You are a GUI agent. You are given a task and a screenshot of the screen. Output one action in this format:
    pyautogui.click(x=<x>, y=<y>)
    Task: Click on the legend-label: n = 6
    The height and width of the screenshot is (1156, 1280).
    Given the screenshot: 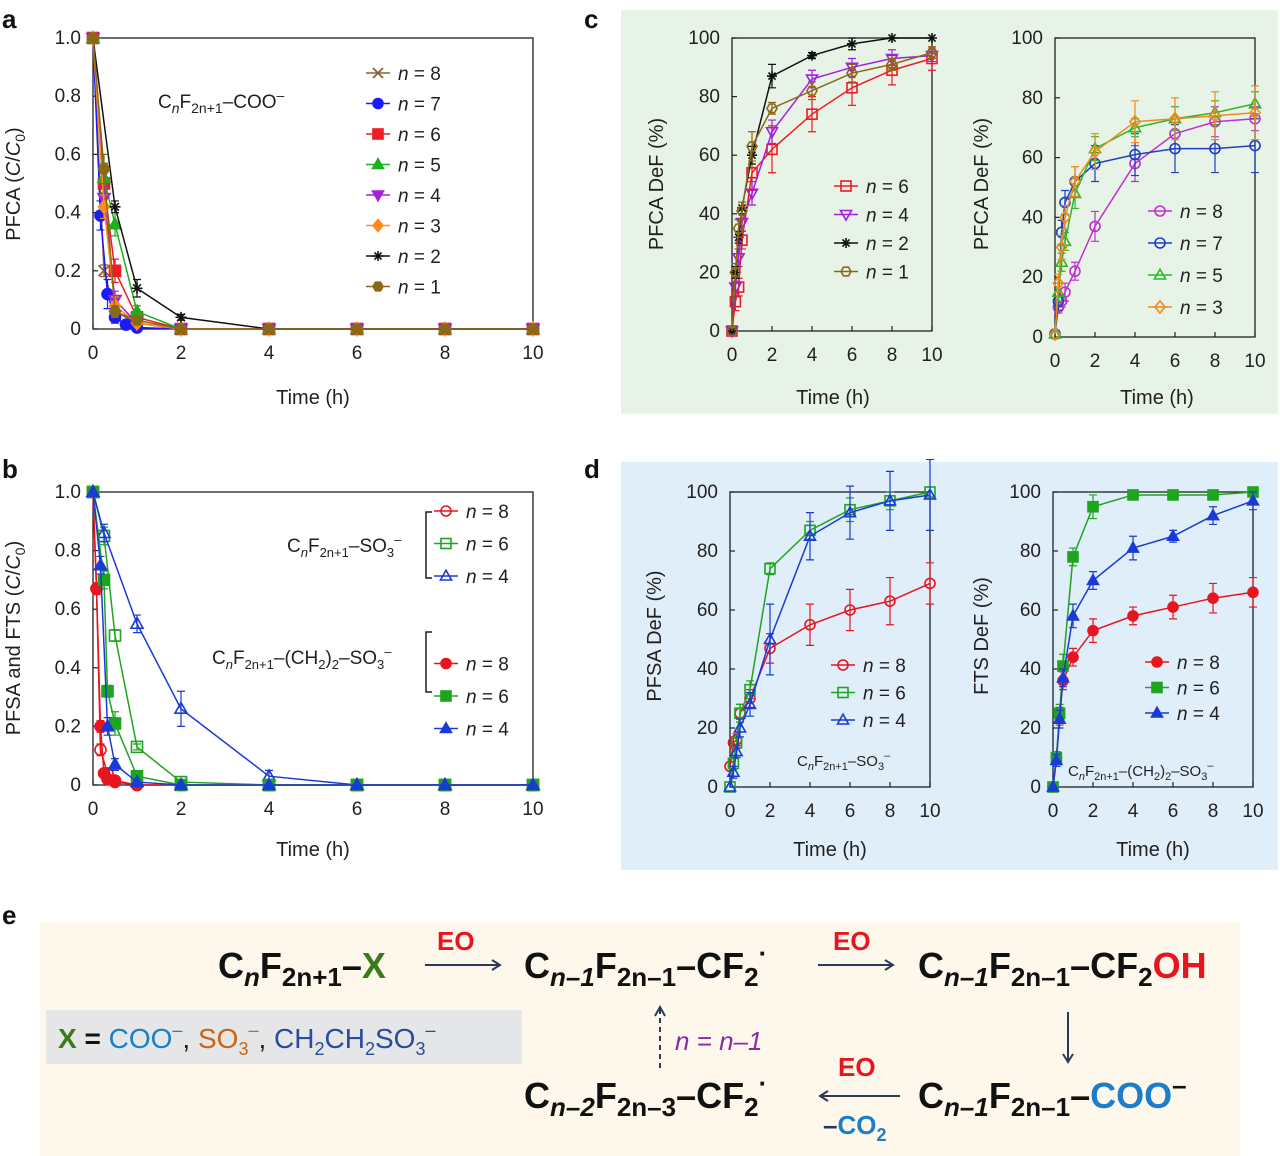 What is the action you would take?
    pyautogui.click(x=884, y=694)
    